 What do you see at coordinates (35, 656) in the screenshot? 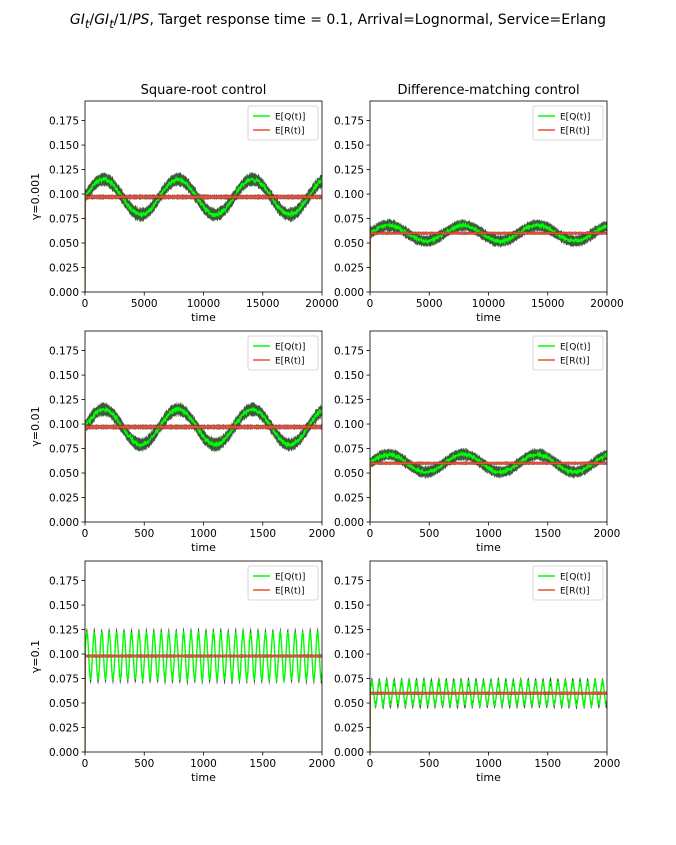
I see `y-axis-label: γ=0.1` at bounding box center [35, 656].